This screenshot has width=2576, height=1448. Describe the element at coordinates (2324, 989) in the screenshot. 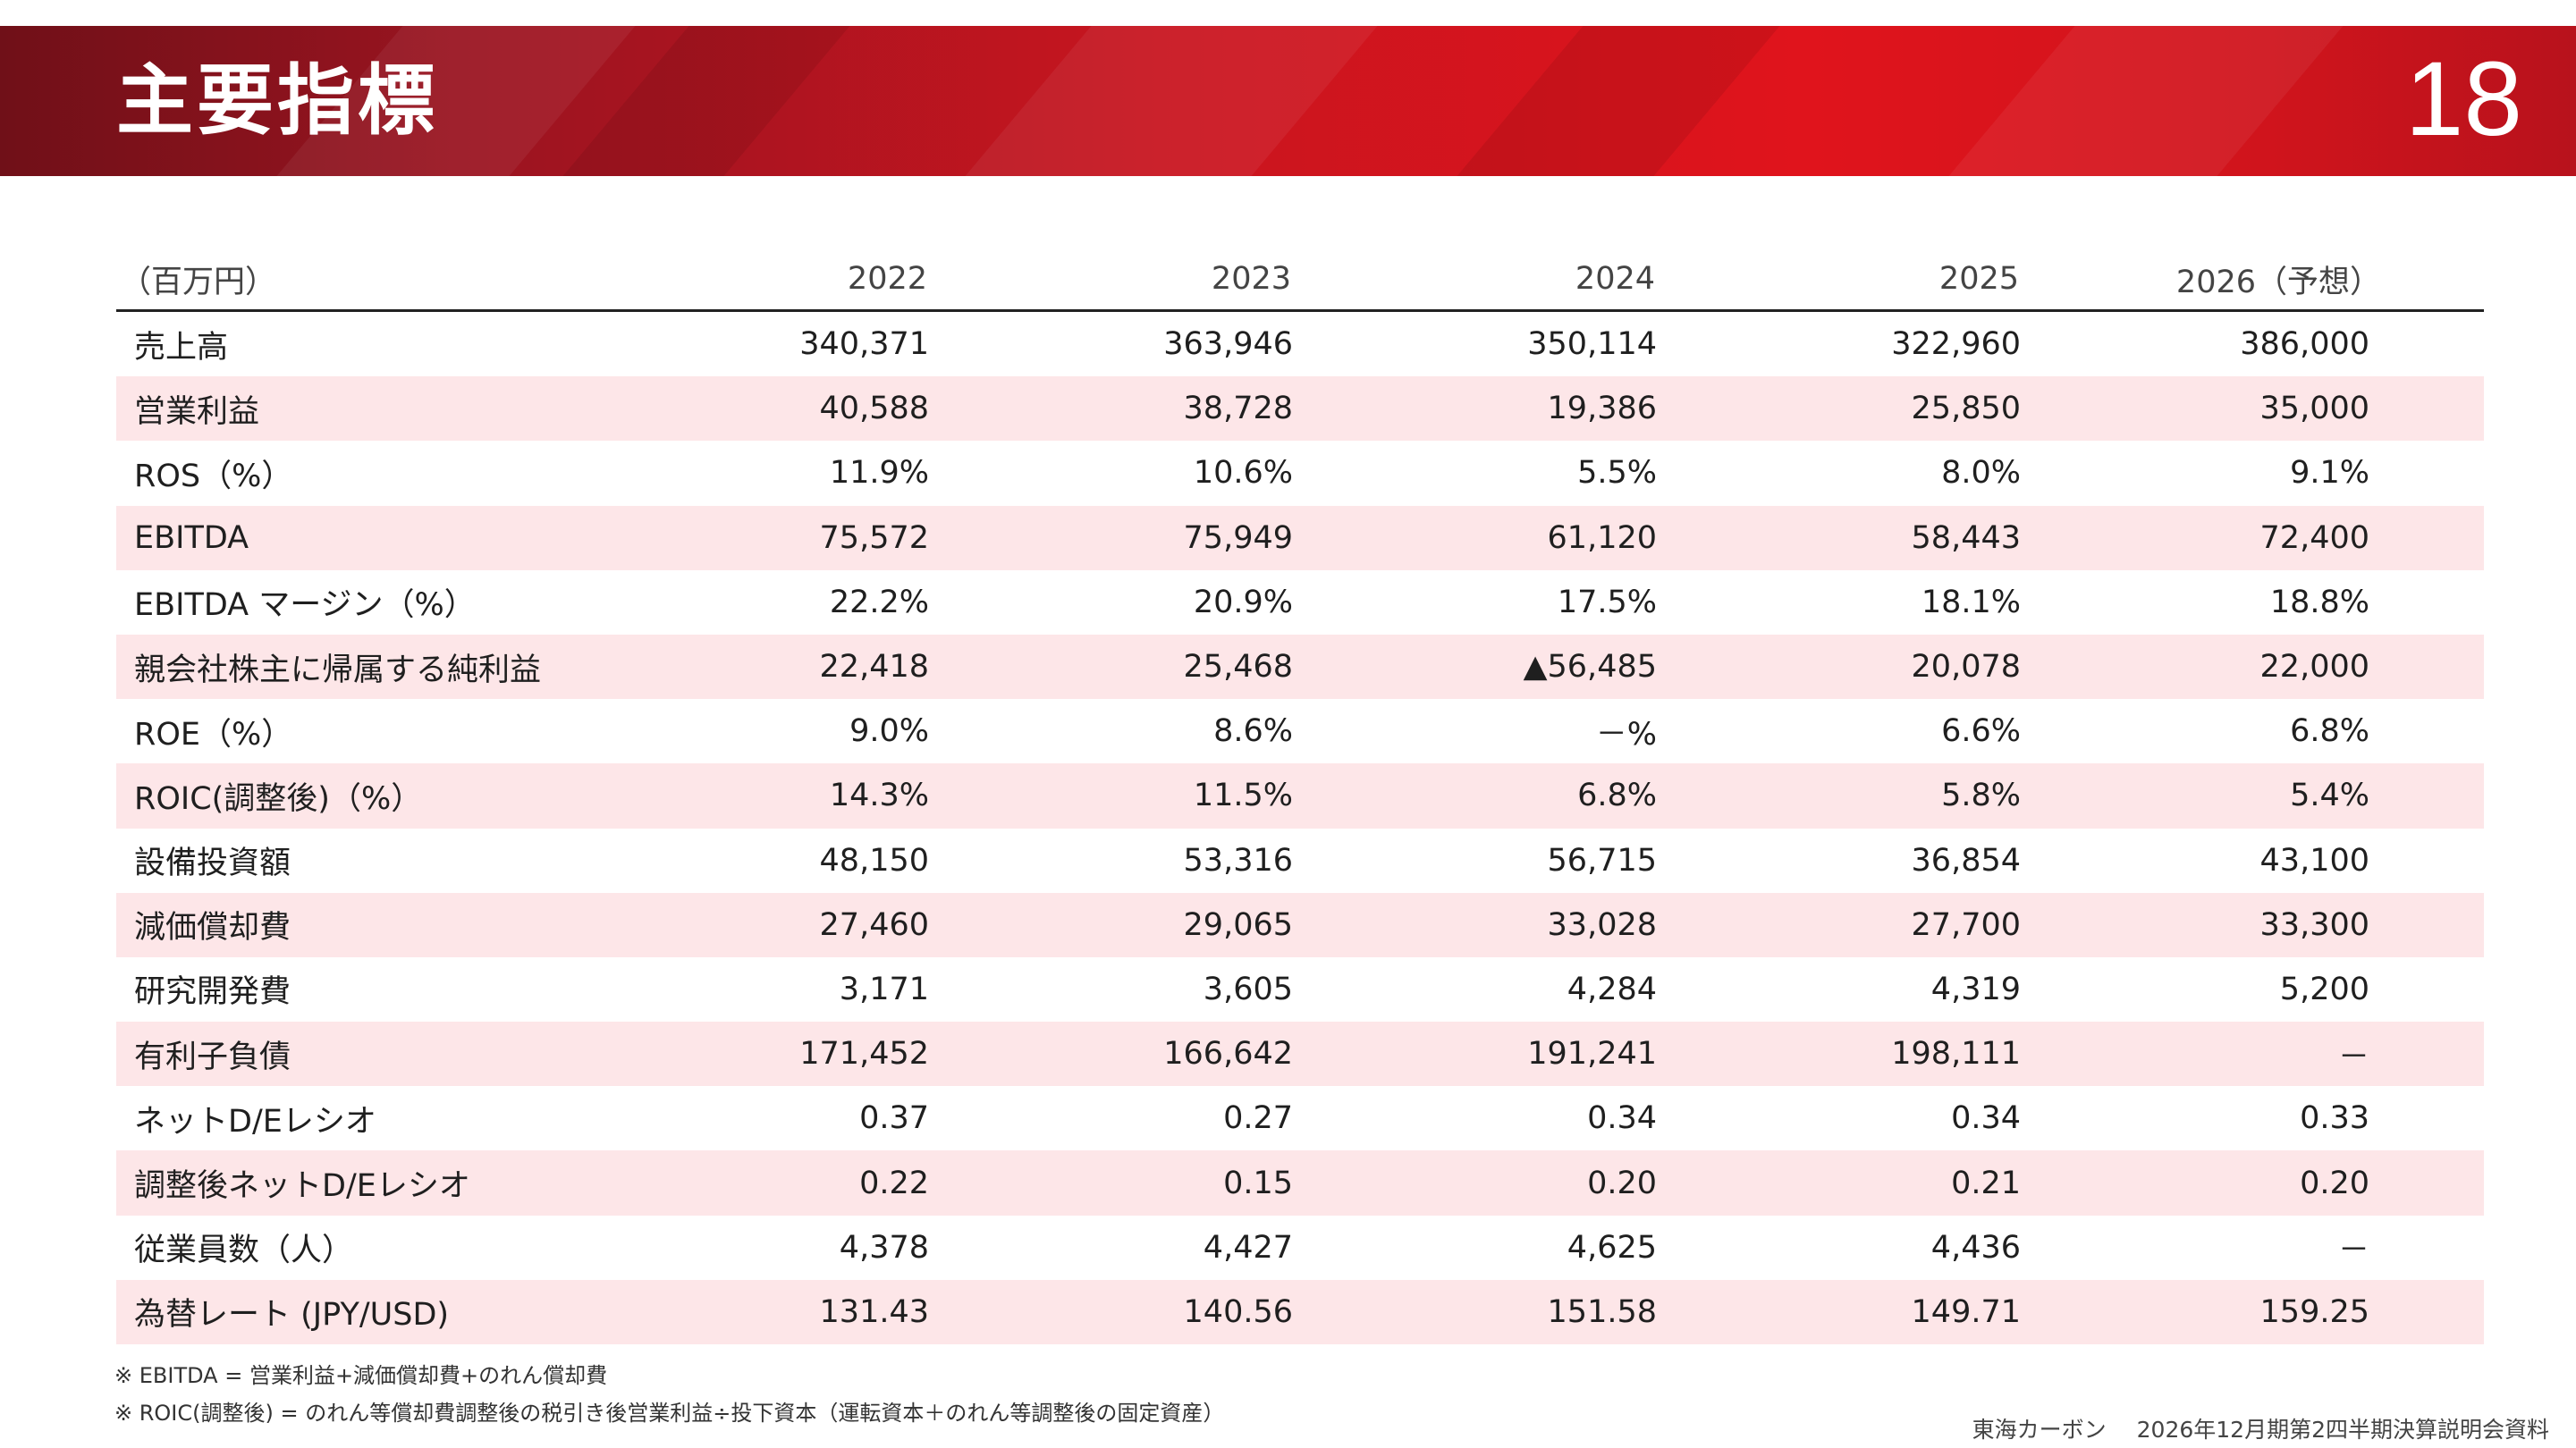

I see `cell-value: 5,200` at that location.